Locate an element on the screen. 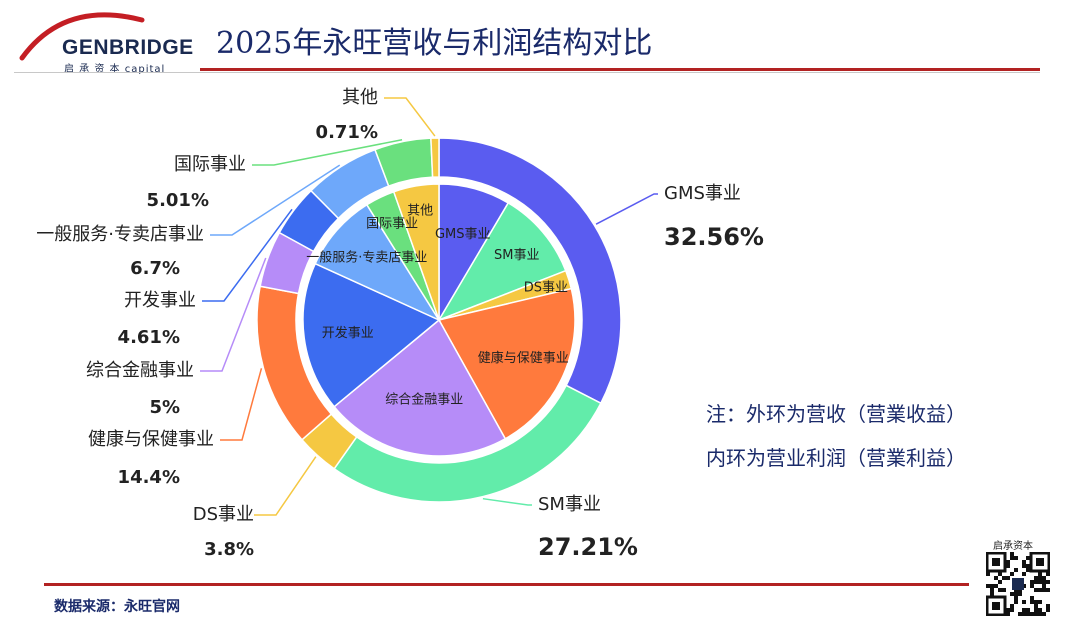 This screenshot has width=1080, height=633. inner-ring is located at coordinates (439, 320).